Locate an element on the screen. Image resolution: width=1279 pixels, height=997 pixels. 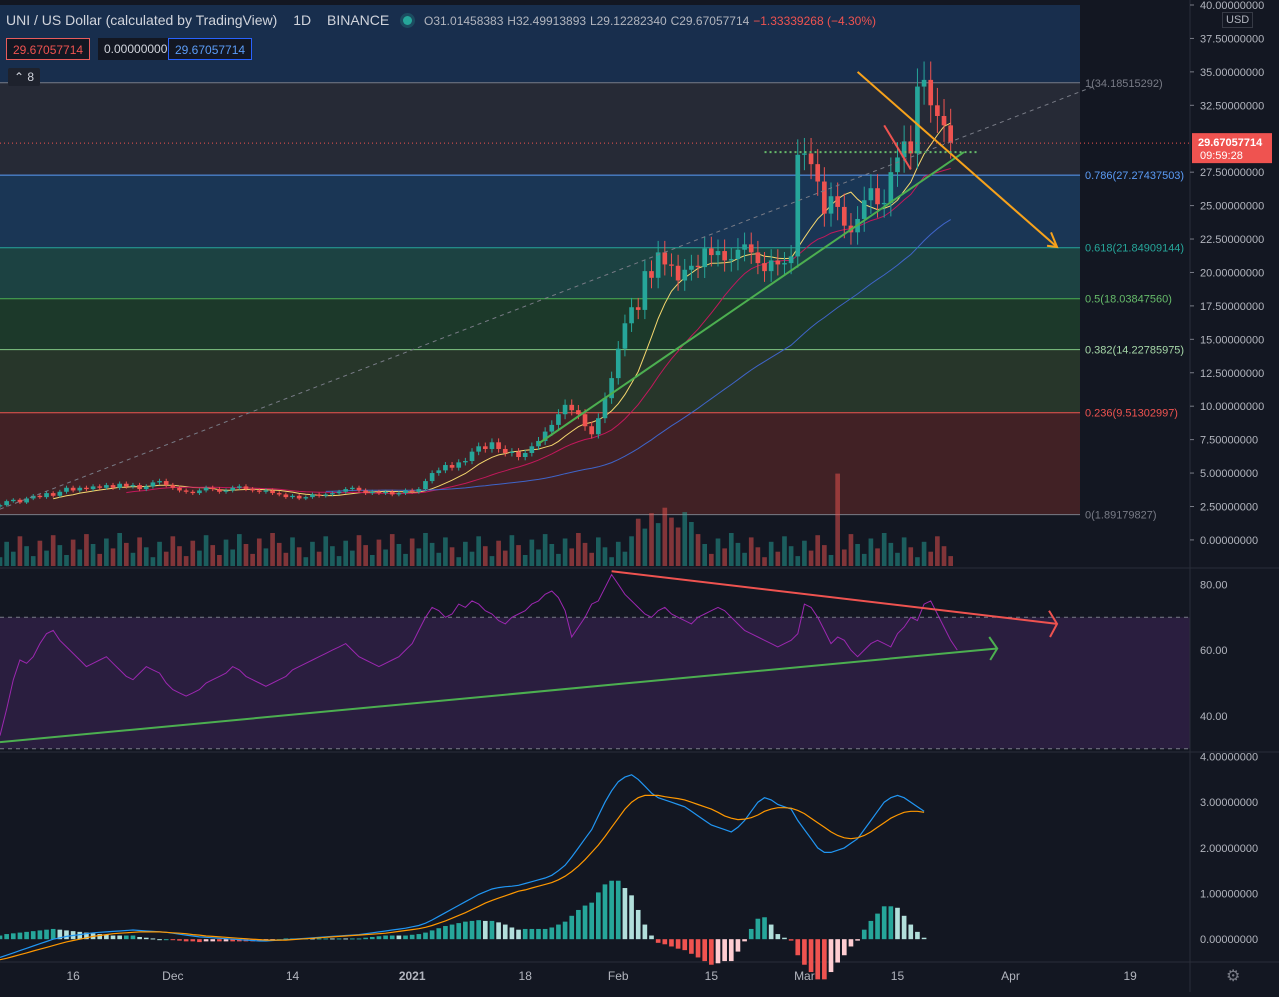
chevron-up-icon: ⌃ is located at coordinates (21, 77).